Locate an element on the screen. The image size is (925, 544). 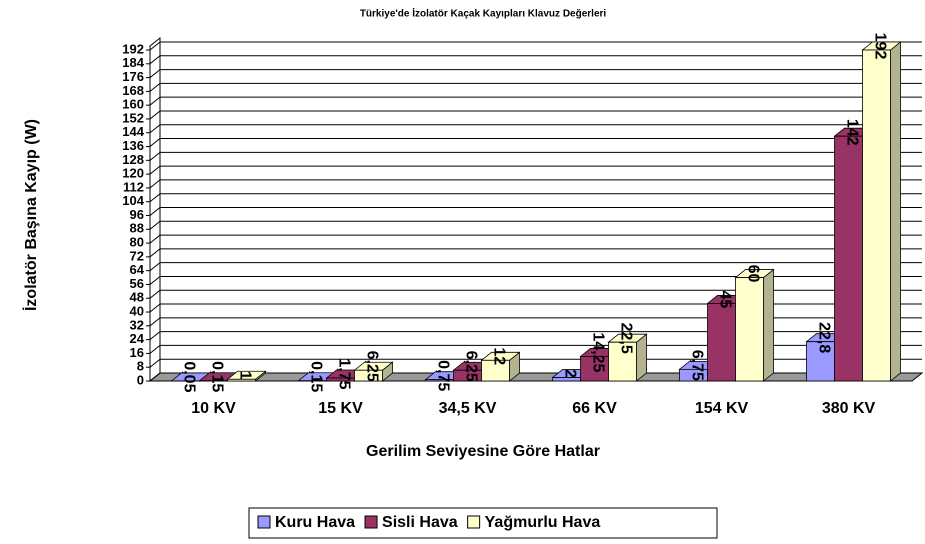
y-tick-label: 176 is located at coordinates (133, 76).